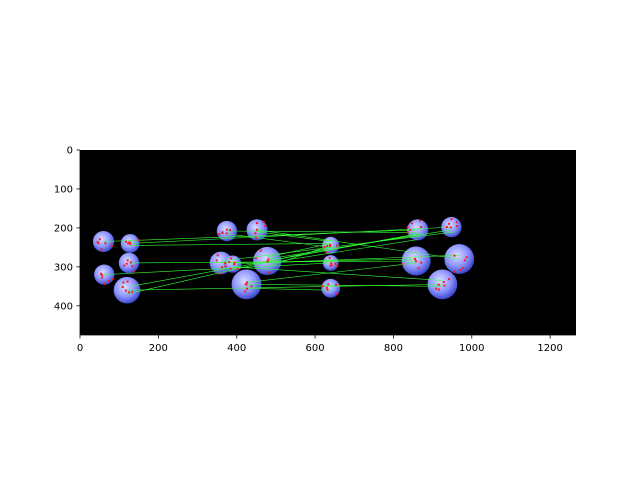  Describe the element at coordinates (326, 344) in the screenshot. I see `x-axis: 0 200 400 600 800 1000 1200` at that location.